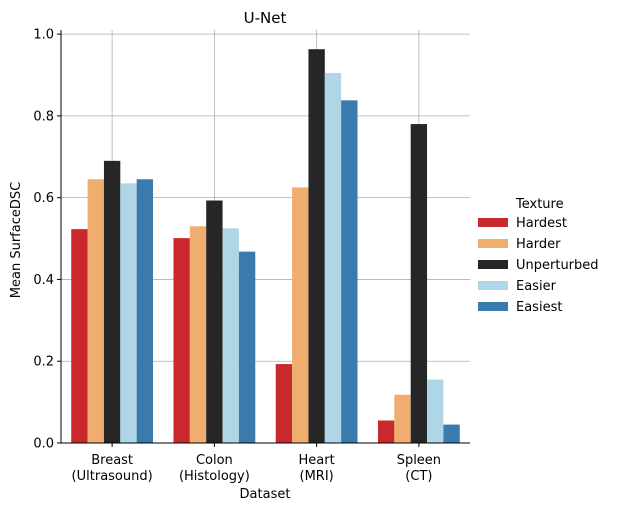 Image resolution: width=617 pixels, height=512 pixels. What do you see at coordinates (539, 307) in the screenshot?
I see `legend-label: Easiest` at bounding box center [539, 307].